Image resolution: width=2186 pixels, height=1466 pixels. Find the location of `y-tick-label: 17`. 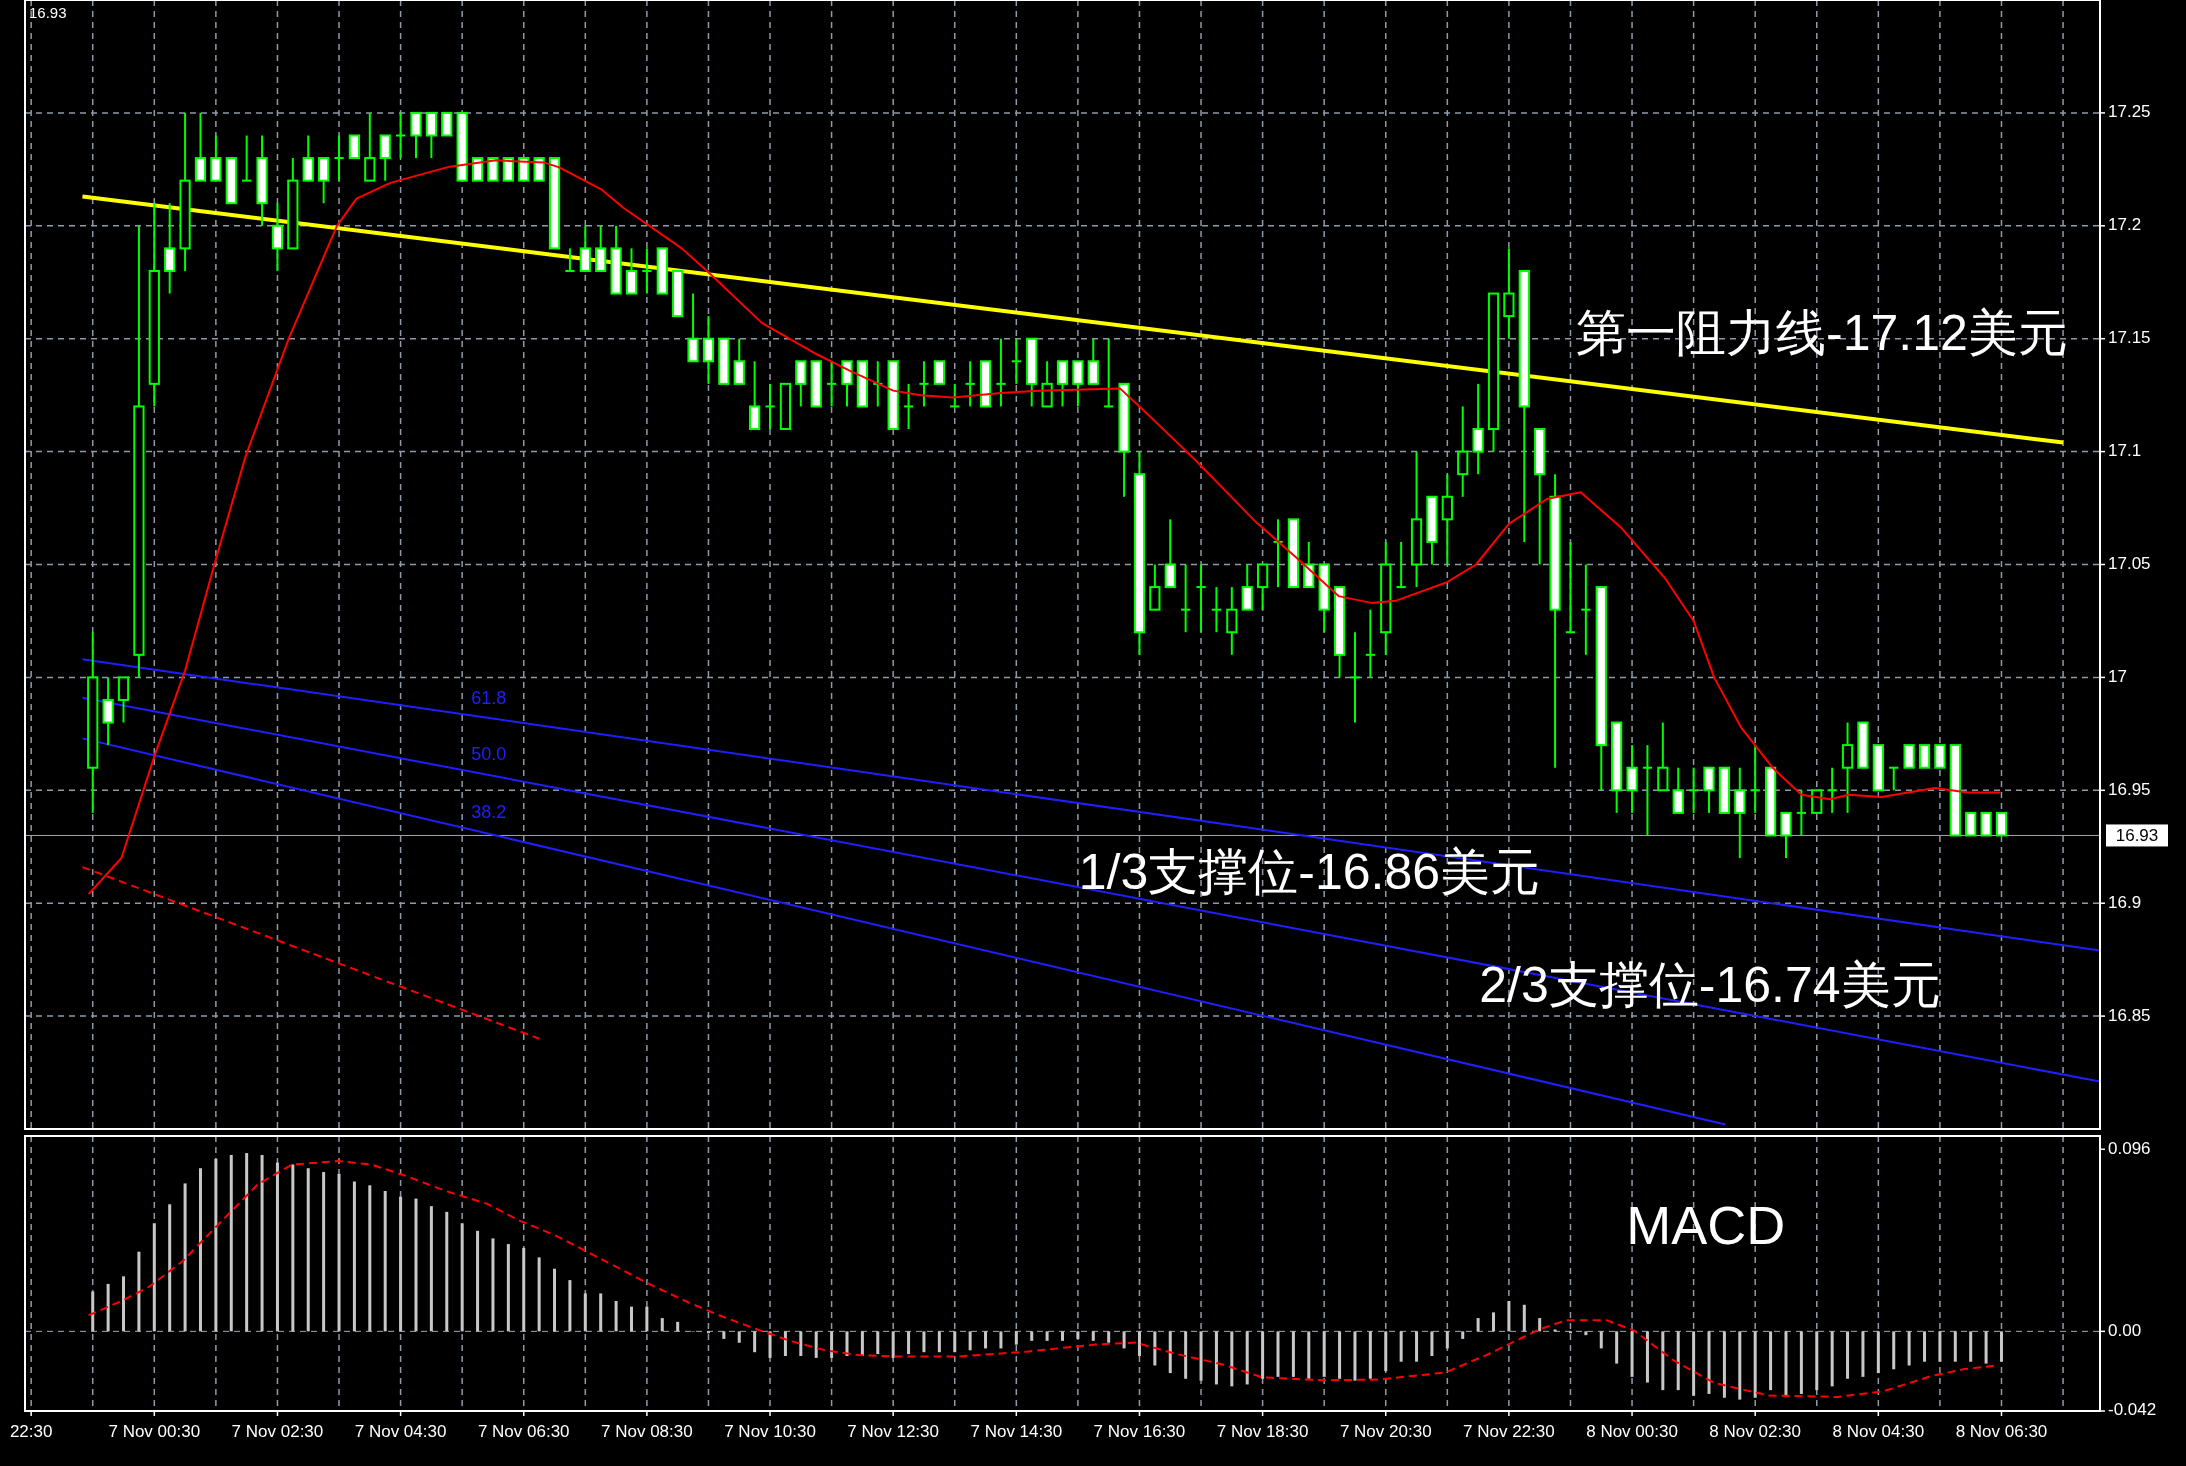

y-tick-label: 17 is located at coordinates (2117, 676).